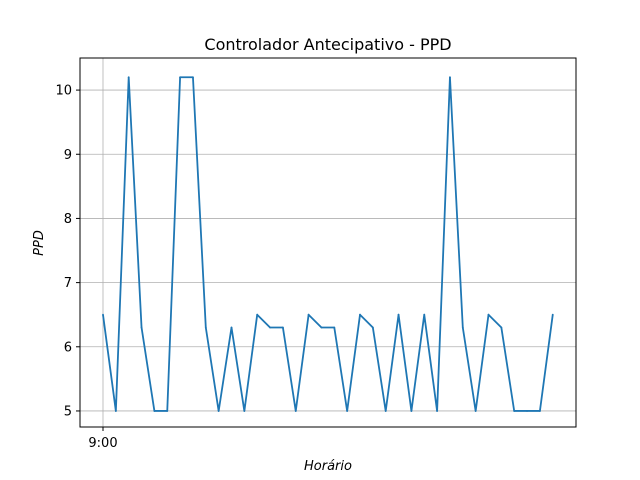  I want to click on y-tick-label: 8, so click(68, 219).